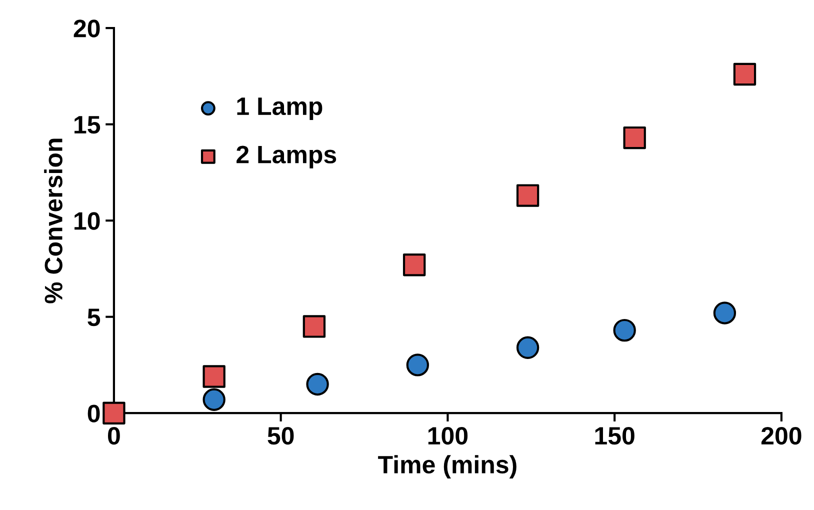  I want to click on x-tick-label: 100, so click(448, 435).